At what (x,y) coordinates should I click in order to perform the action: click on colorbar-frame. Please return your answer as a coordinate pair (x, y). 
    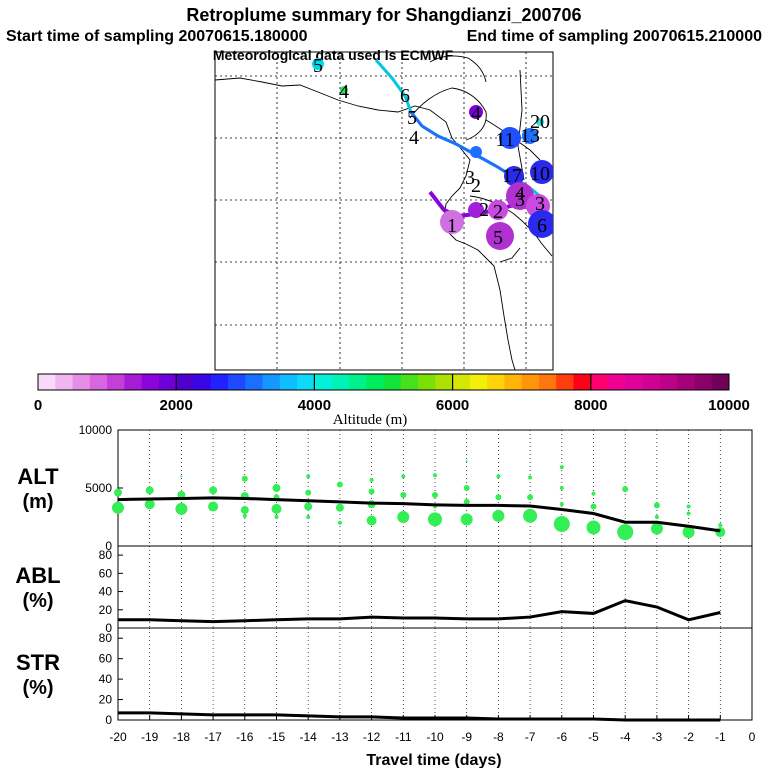
    Looking at the image, I should click on (383, 382).